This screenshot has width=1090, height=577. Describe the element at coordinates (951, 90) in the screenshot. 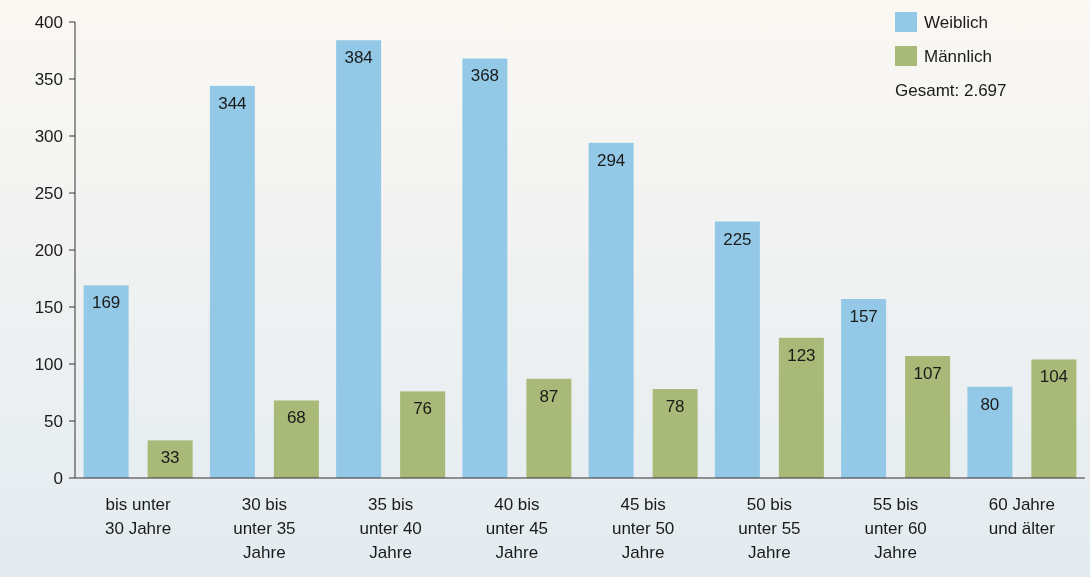

I see `annotation: Gesamt: 2.697` at that location.